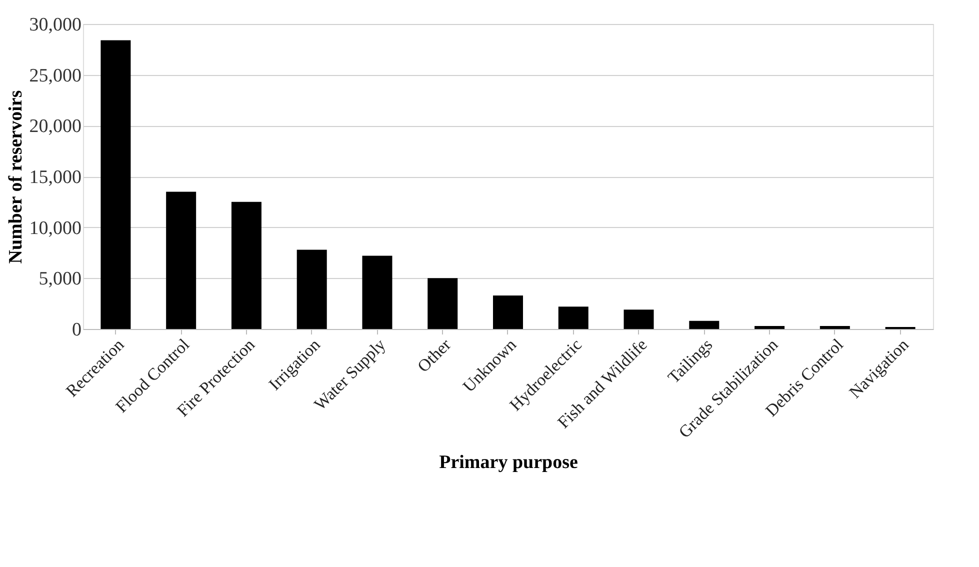  I want to click on y-axis-title: Number of reservoirs, so click(15, 177).